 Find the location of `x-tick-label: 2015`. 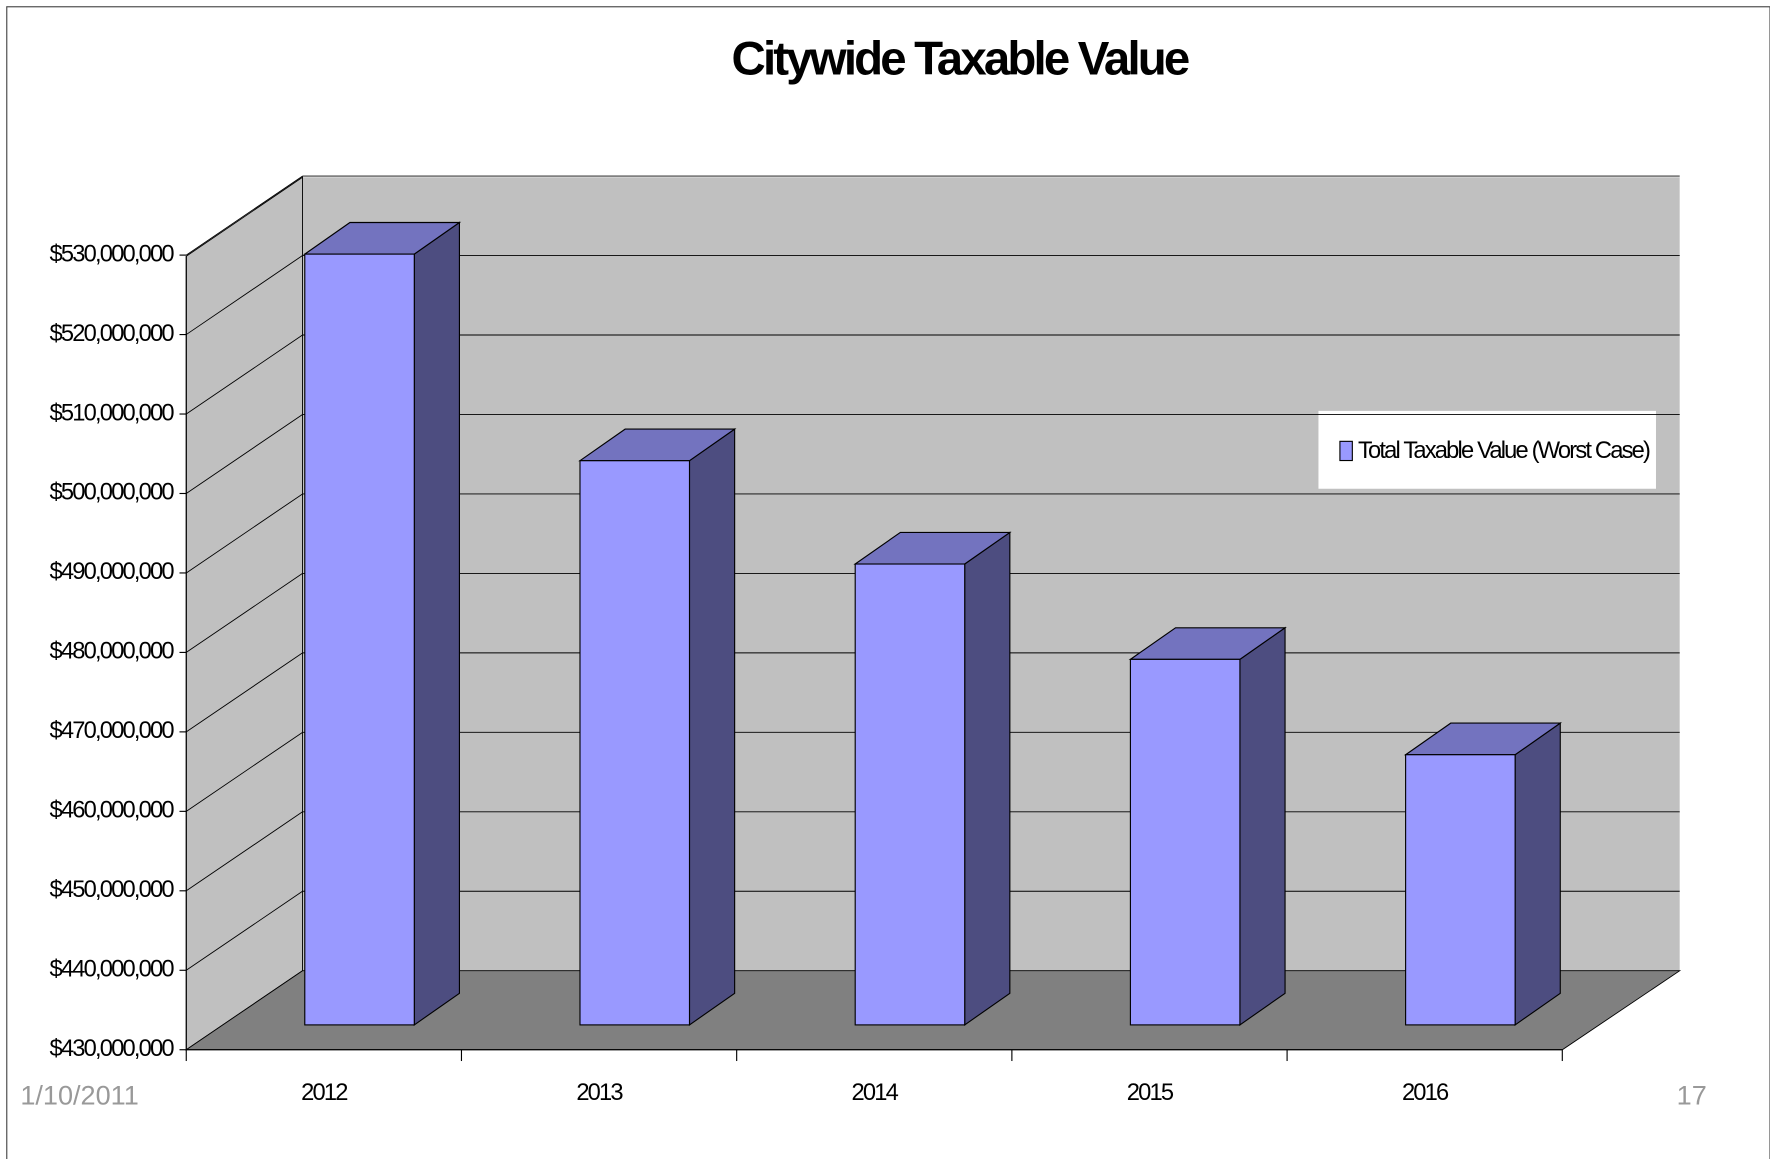

x-tick-label: 2015 is located at coordinates (1150, 1093).